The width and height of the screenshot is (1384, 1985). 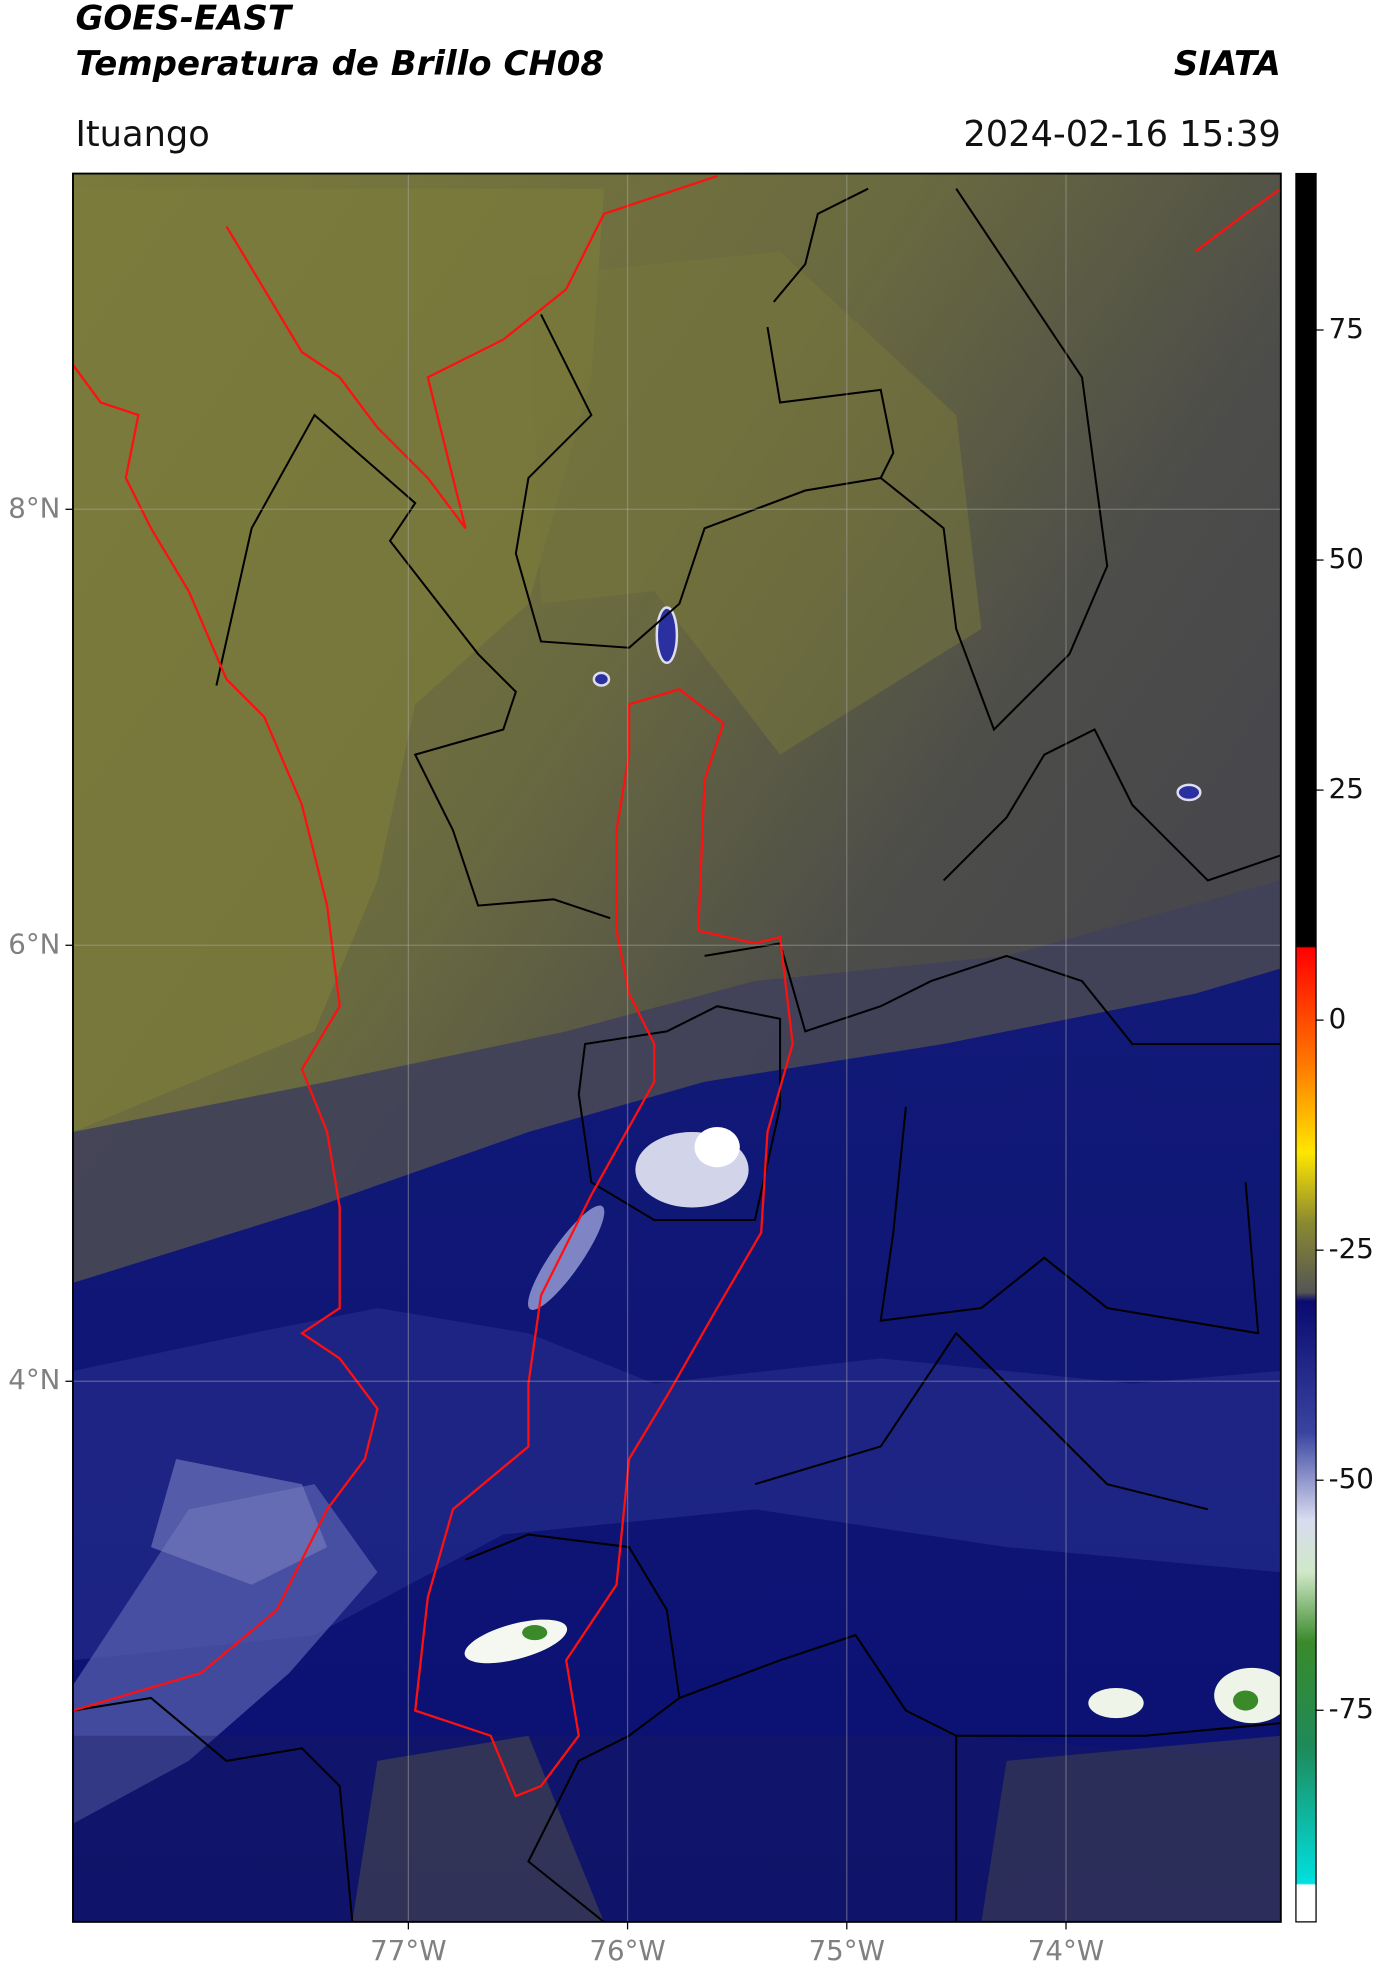 I want to click on colorbar-tick-label: -25, so click(x=1351, y=1248).